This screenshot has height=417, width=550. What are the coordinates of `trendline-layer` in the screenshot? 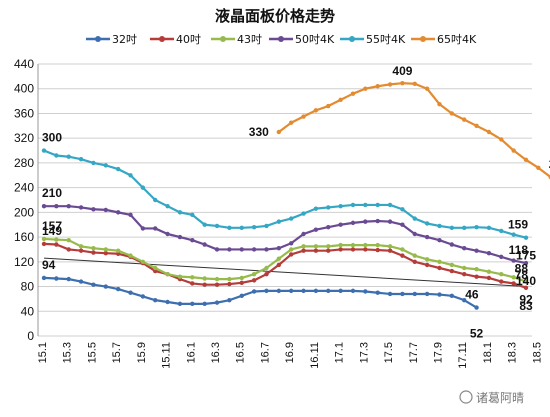 It's located at (285, 272).